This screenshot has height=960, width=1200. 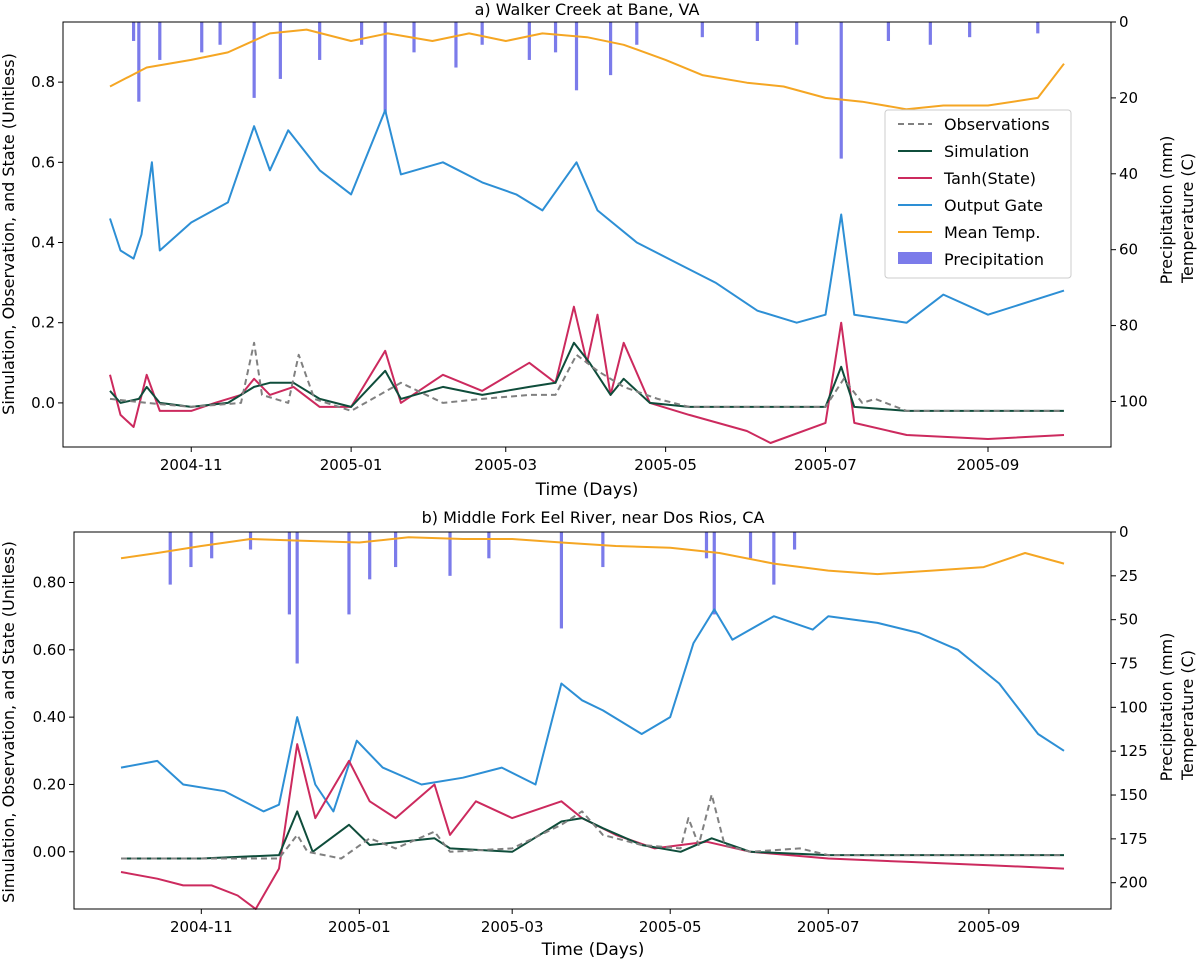 What do you see at coordinates (992, 232) in the screenshot?
I see `legend-label-mean-temp: Mean Temp.` at bounding box center [992, 232].